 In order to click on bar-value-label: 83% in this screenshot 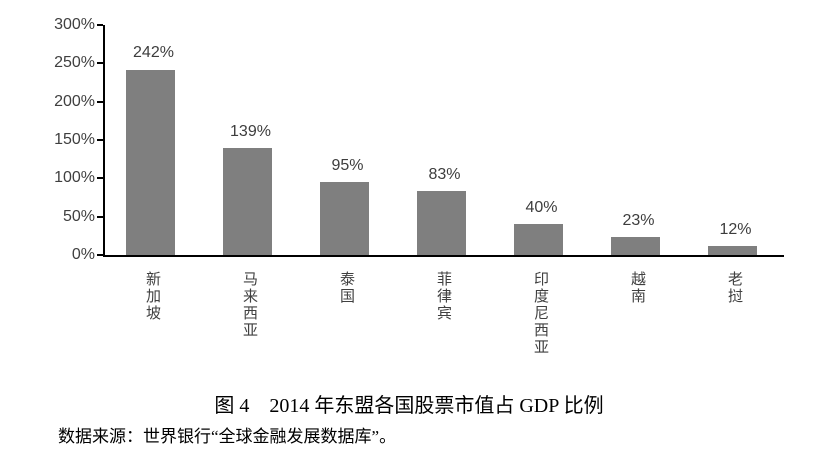, I will do `click(444, 175)`.